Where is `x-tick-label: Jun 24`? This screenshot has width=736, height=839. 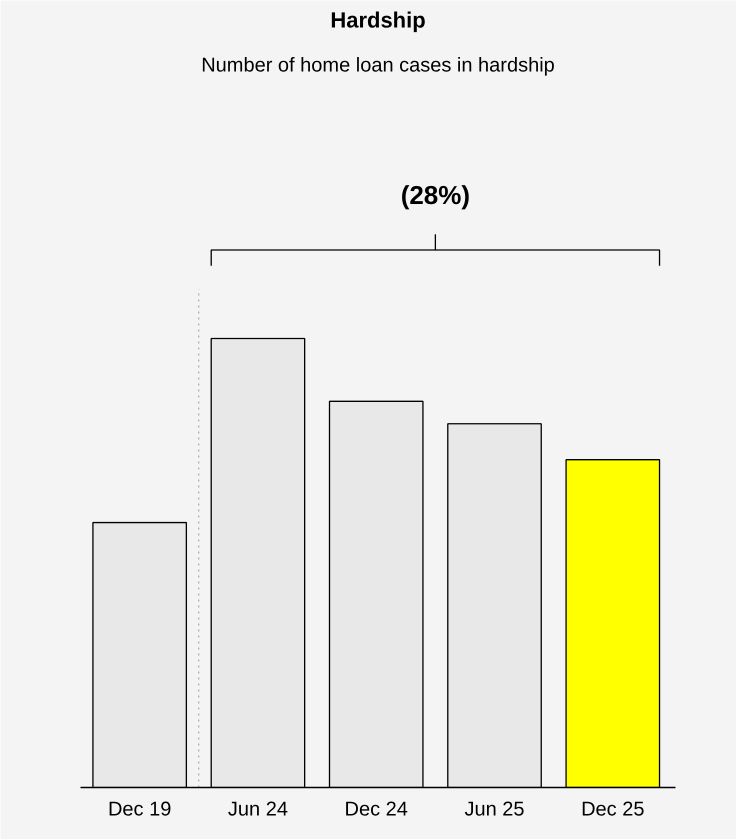
x-tick-label: Jun 24 is located at coordinates (258, 809).